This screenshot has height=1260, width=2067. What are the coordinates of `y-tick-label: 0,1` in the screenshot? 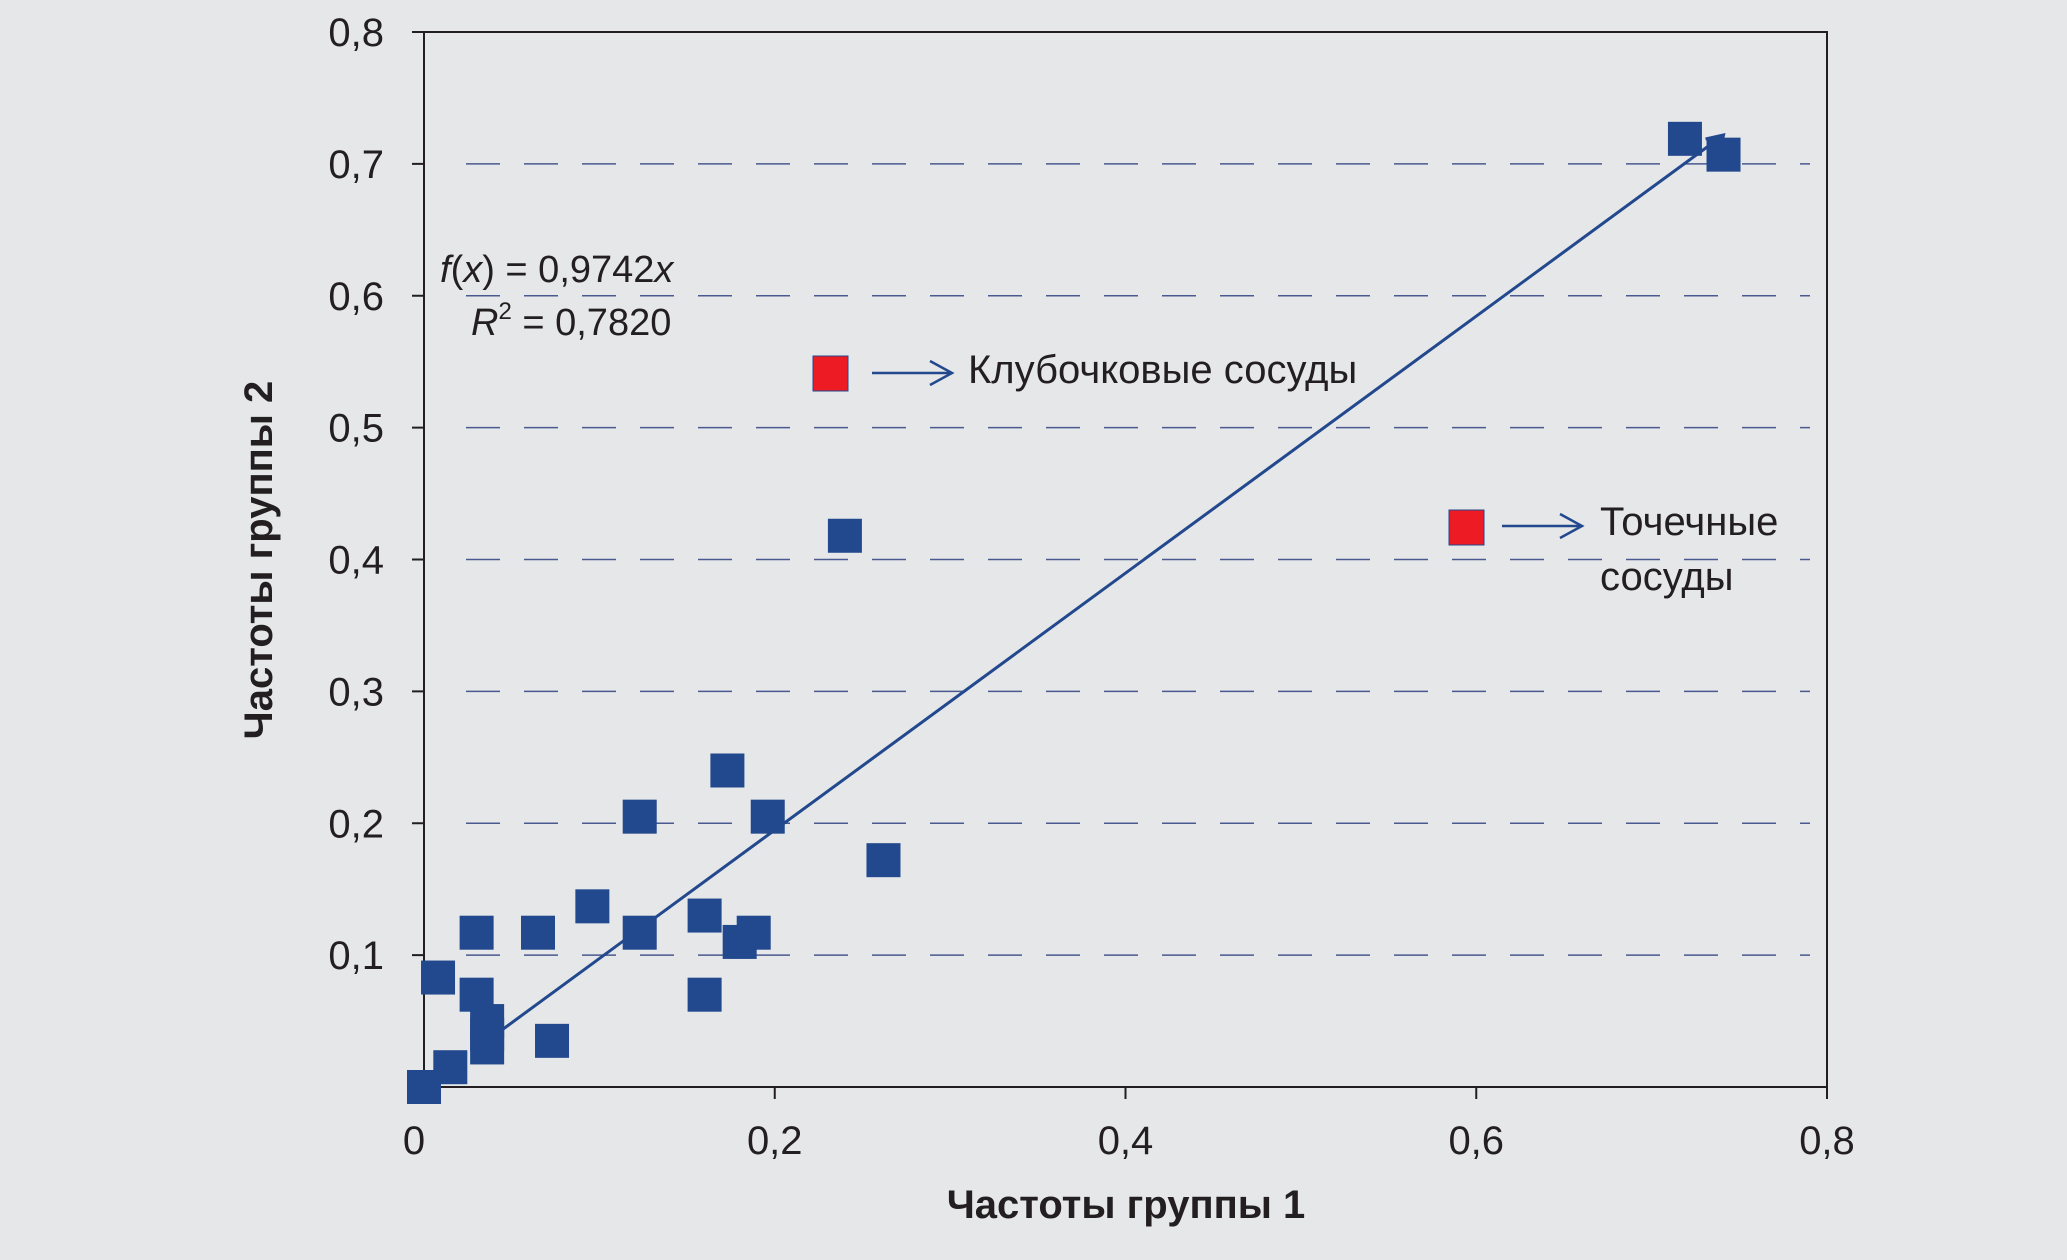 It's located at (356, 956).